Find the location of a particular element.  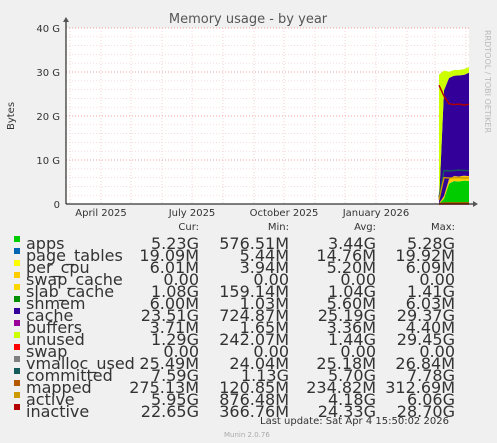

legend-name: cache is located at coordinates (50, 315).